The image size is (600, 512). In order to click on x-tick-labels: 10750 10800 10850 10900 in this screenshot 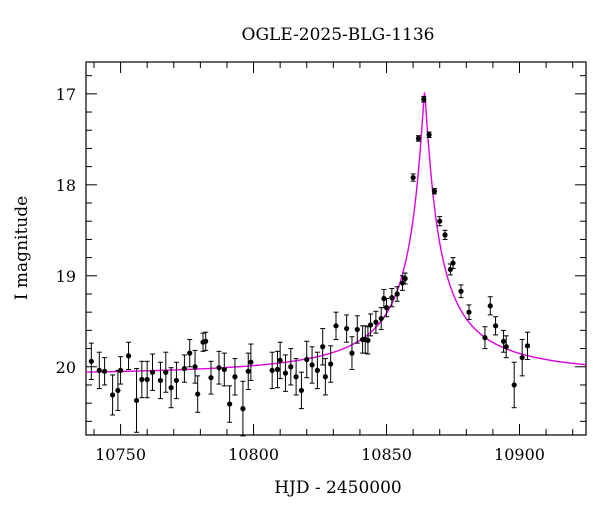, I will do `click(320, 454)`.